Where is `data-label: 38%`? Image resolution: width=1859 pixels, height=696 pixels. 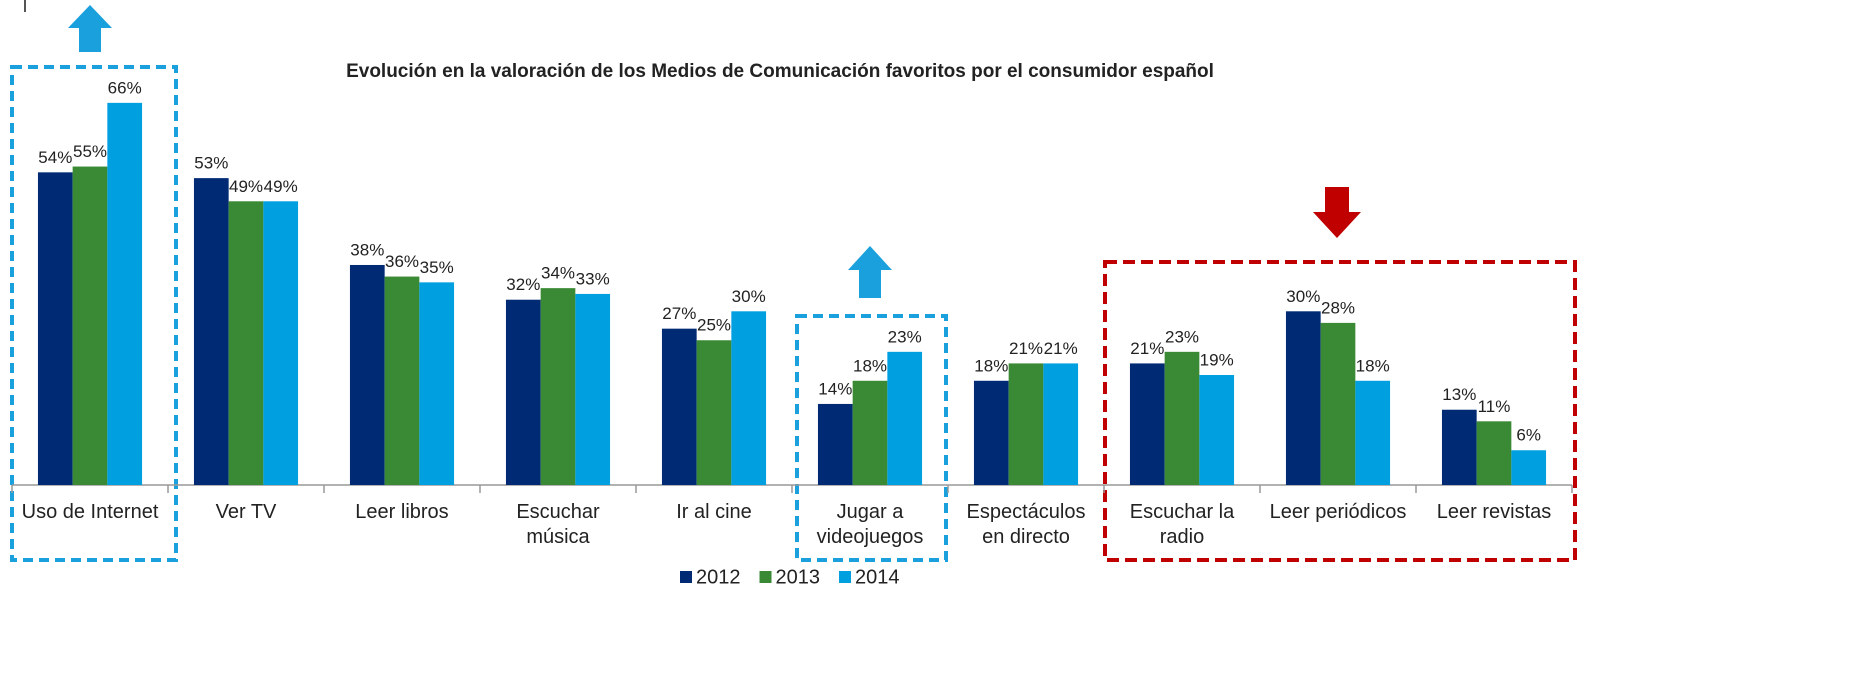 data-label: 38% is located at coordinates (367, 249).